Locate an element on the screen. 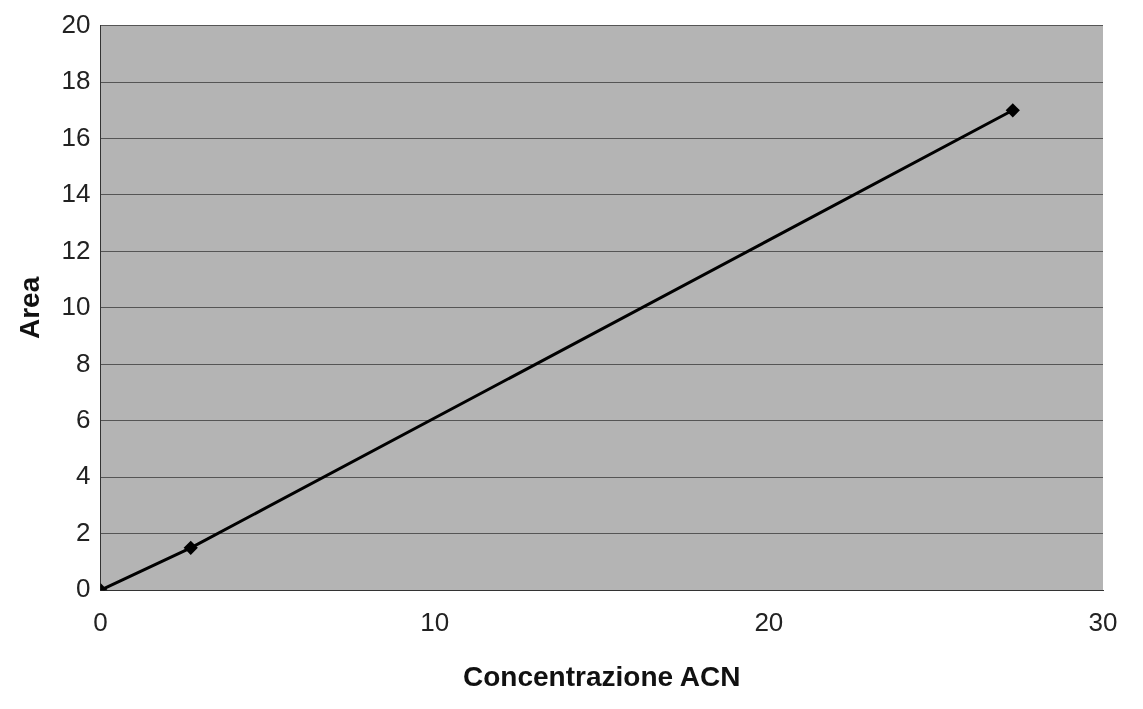 Image resolution: width=1143 pixels, height=709 pixels. y-tick-label: 10 is located at coordinates (76, 306).